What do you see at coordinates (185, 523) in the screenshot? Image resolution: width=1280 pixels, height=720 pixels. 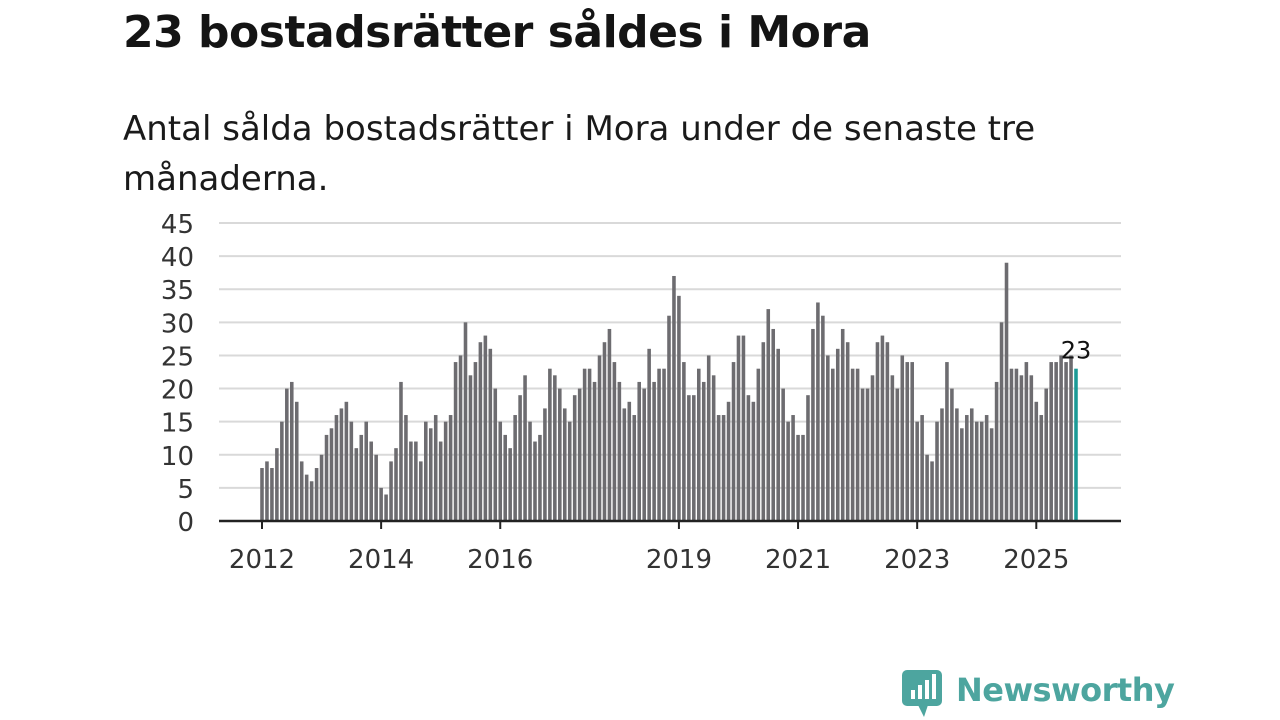 I see `y-tick-label: 0` at bounding box center [185, 523].